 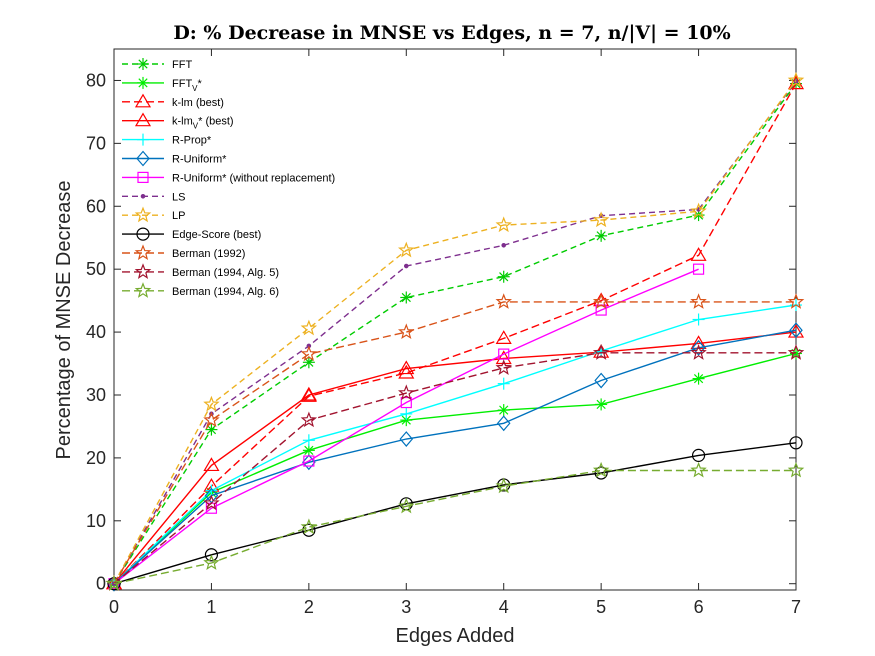 I want to click on legend-label: k-lmV* (best), so click(x=203, y=123).